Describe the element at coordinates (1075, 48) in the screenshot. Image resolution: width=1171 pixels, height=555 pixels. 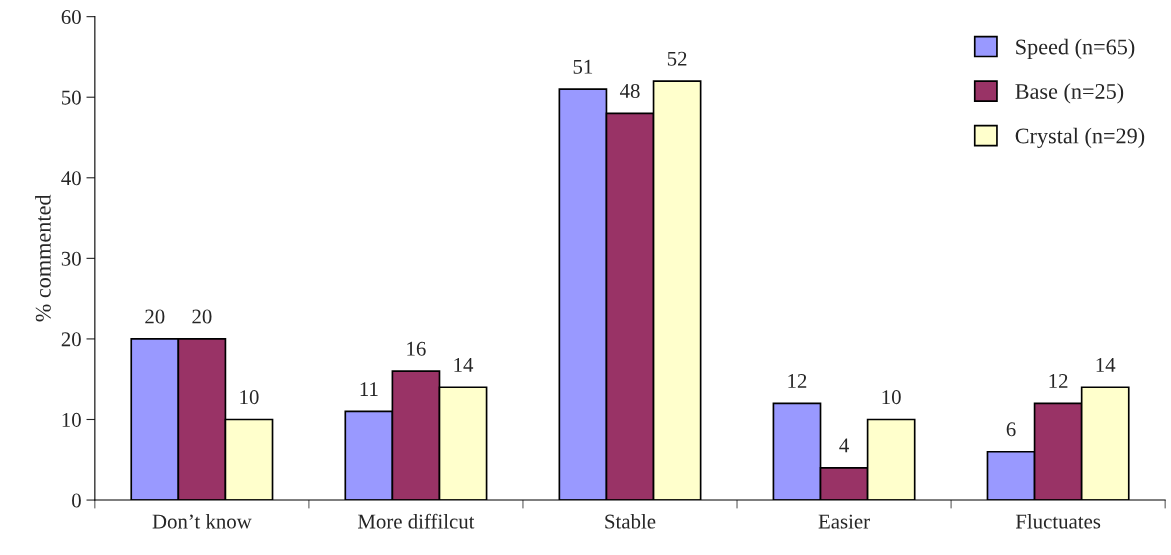
I see `legend-label: Speed (n=65)` at that location.